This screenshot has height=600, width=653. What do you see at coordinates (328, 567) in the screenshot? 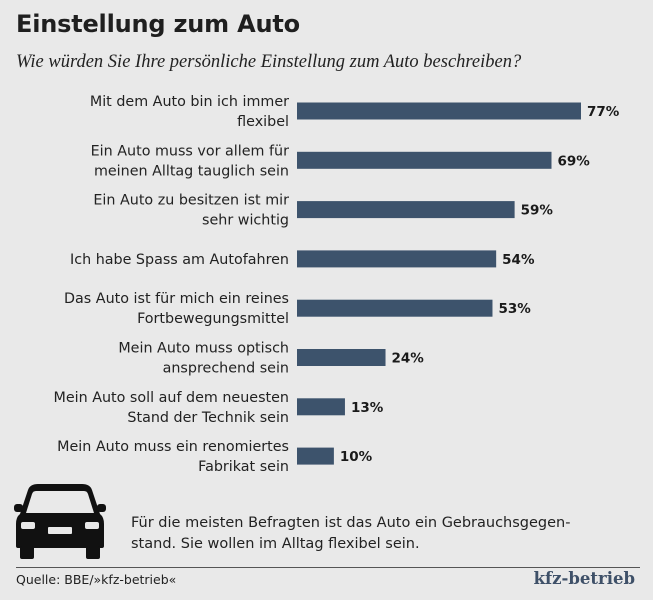
I see `footer-divider` at bounding box center [328, 567].